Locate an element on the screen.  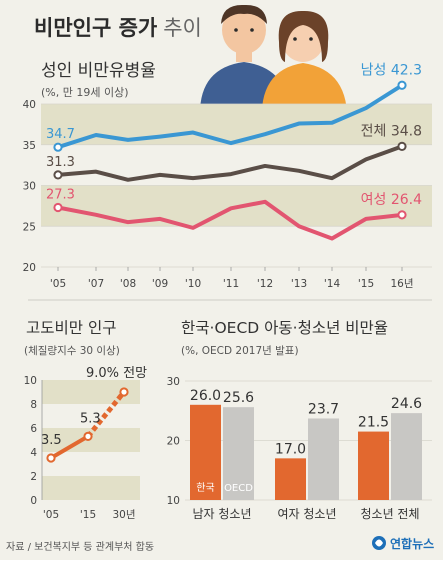
chart1-end-label: 남성 42.3 is located at coordinates (391, 70).